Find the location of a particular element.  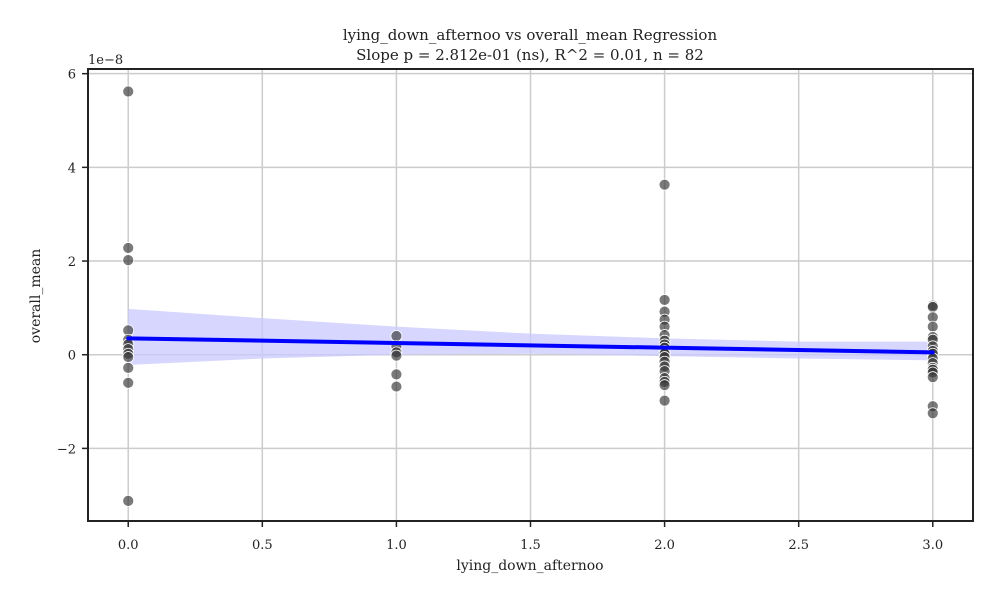

y-tick-label: −2 is located at coordinates (66, 449).